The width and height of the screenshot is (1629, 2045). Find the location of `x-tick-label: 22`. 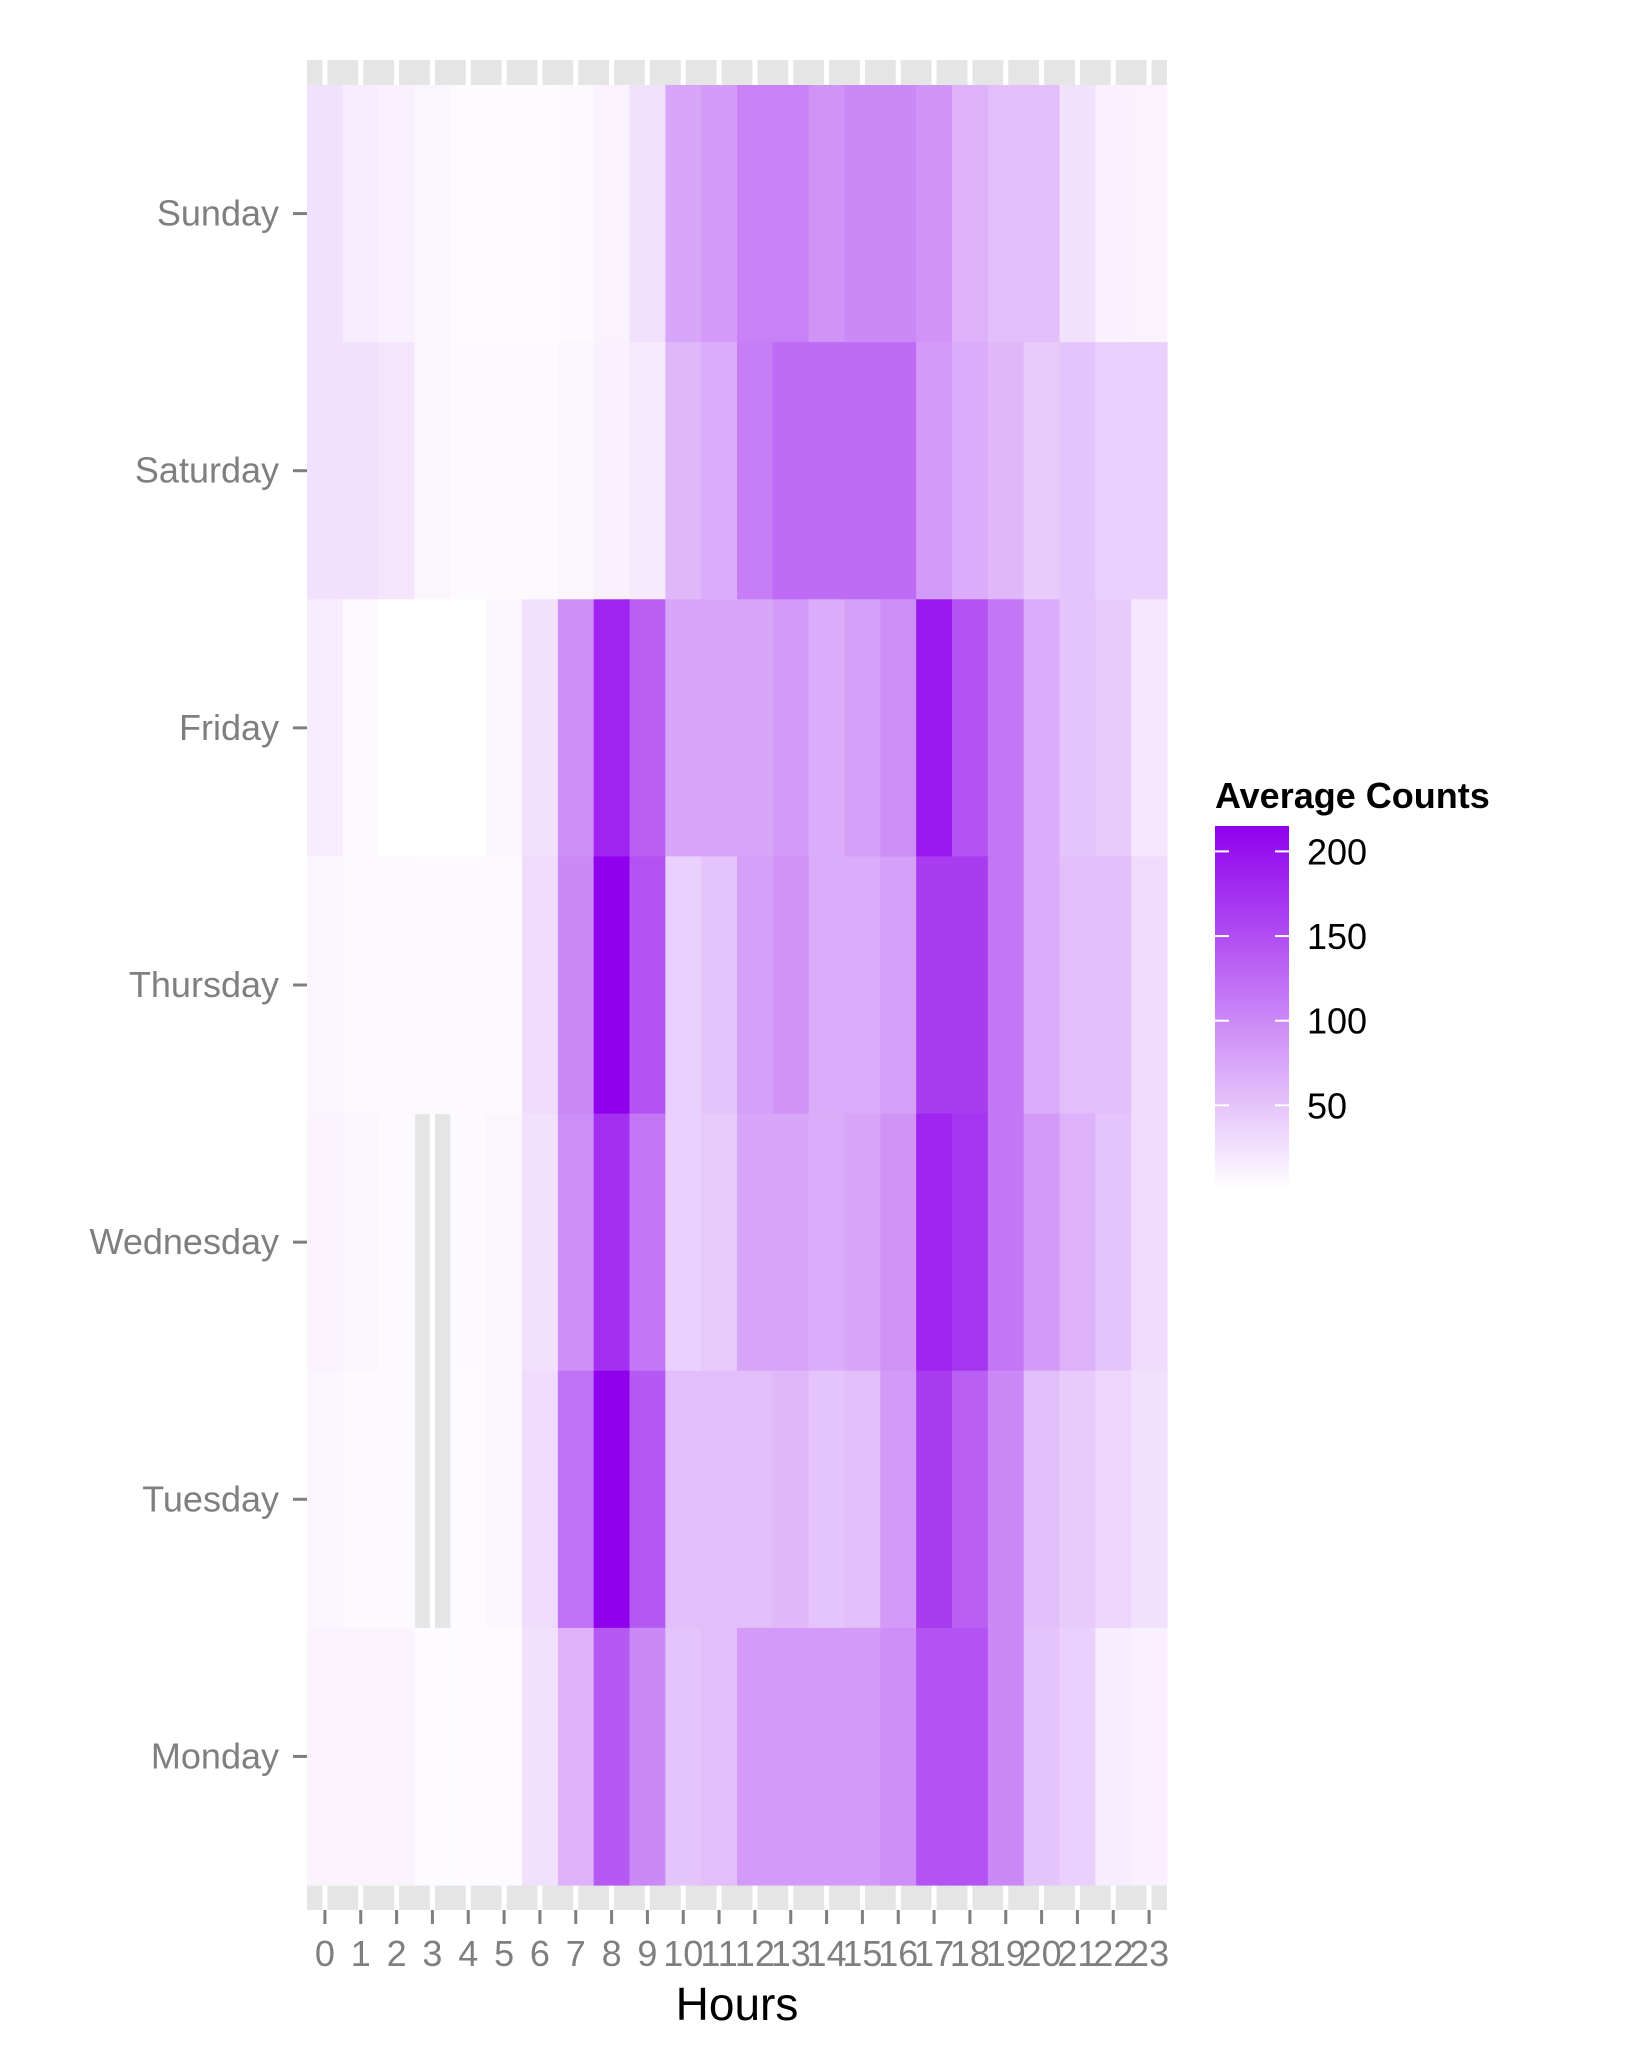

x-tick-label: 22 is located at coordinates (1113, 1953).